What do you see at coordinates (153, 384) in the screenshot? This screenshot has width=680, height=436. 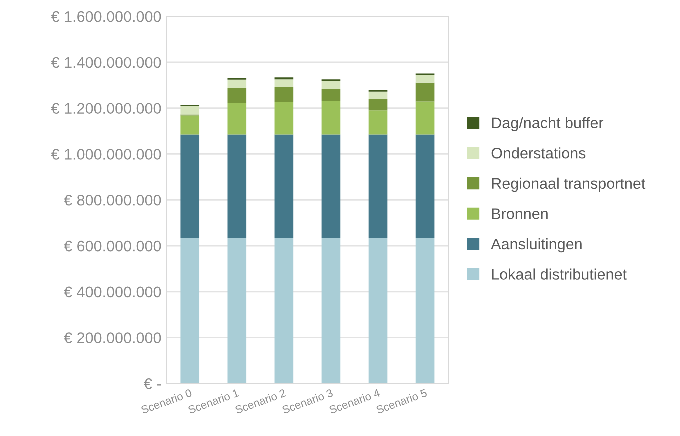 I see `y-tick-label: € -` at bounding box center [153, 384].